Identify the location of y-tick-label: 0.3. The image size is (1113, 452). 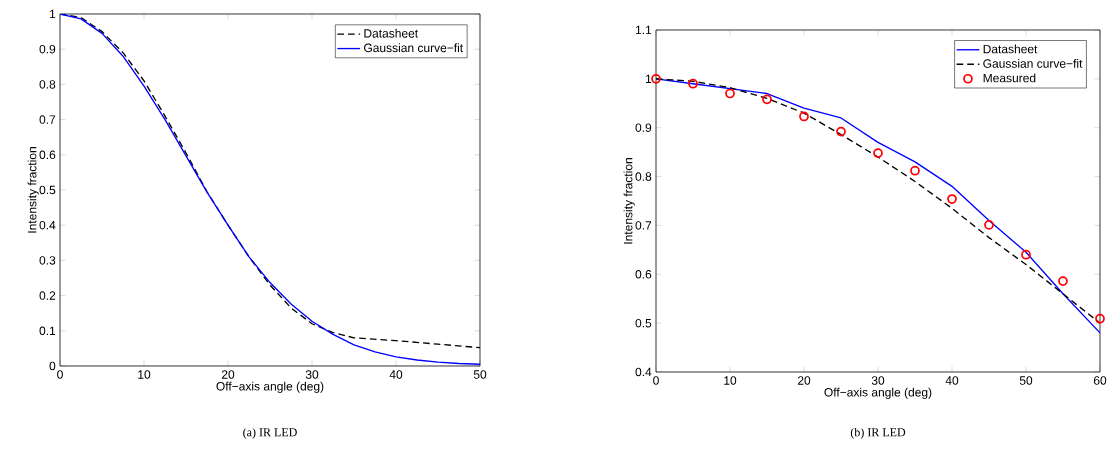
(47, 260).